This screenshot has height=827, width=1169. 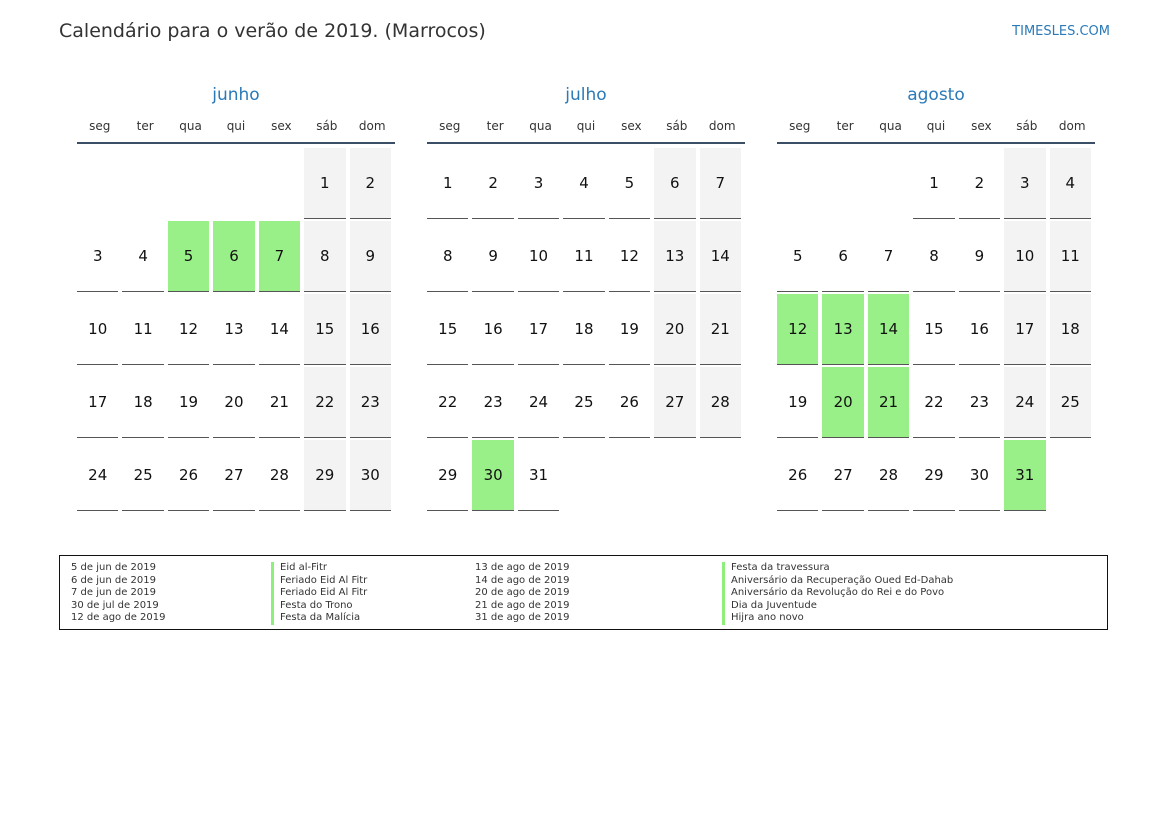 I want to click on holiday-day-cell: 5, so click(x=188, y=256).